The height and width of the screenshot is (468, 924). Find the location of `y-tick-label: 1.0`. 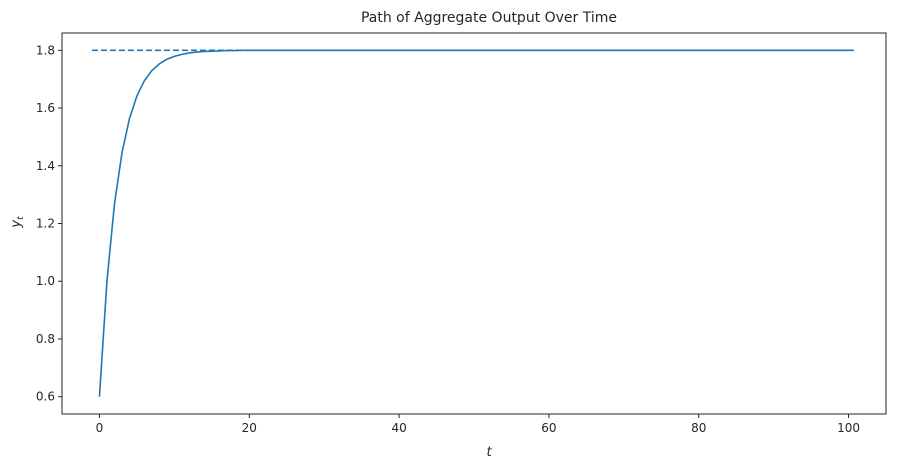

y-tick-label: 1.0 is located at coordinates (45, 281).